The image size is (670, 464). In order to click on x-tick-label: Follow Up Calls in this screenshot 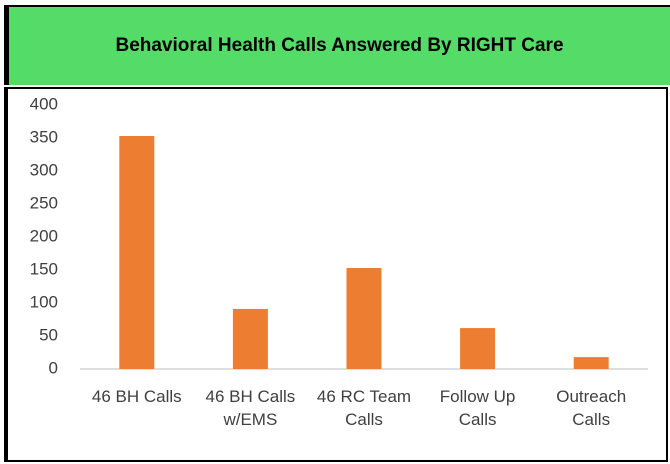, I will do `click(477, 408)`.